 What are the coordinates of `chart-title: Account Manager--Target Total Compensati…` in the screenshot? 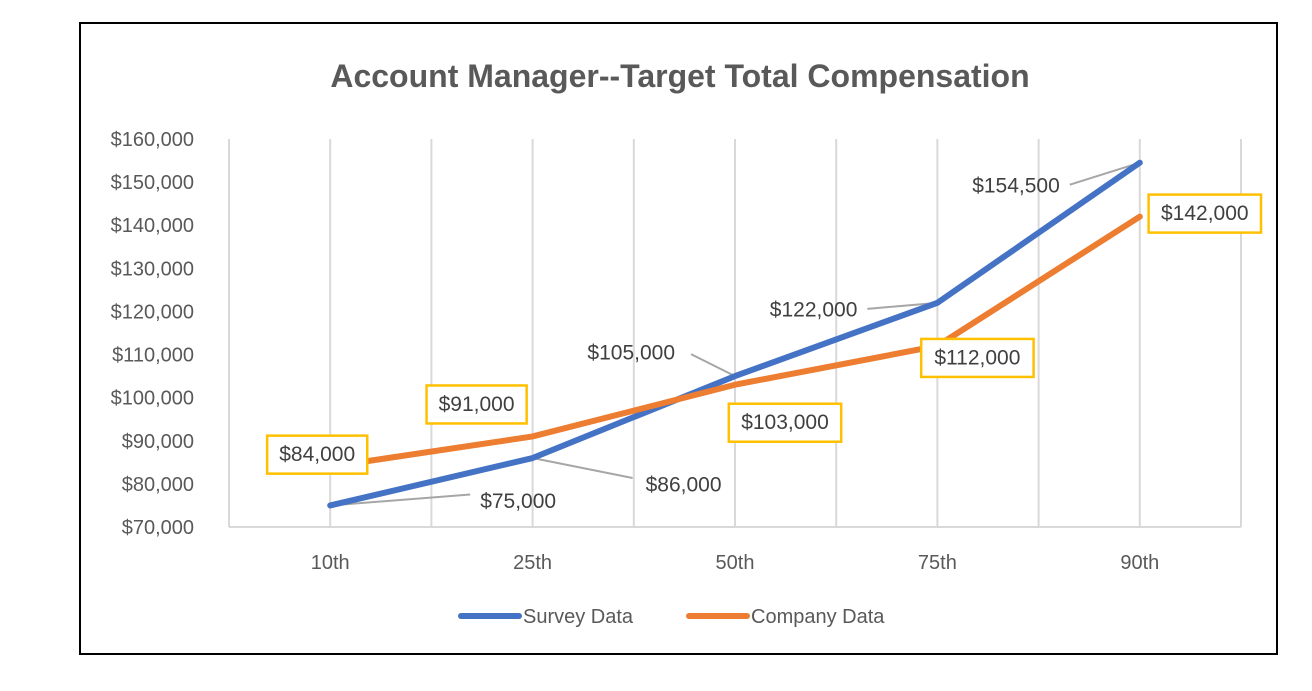 It's located at (679, 76).